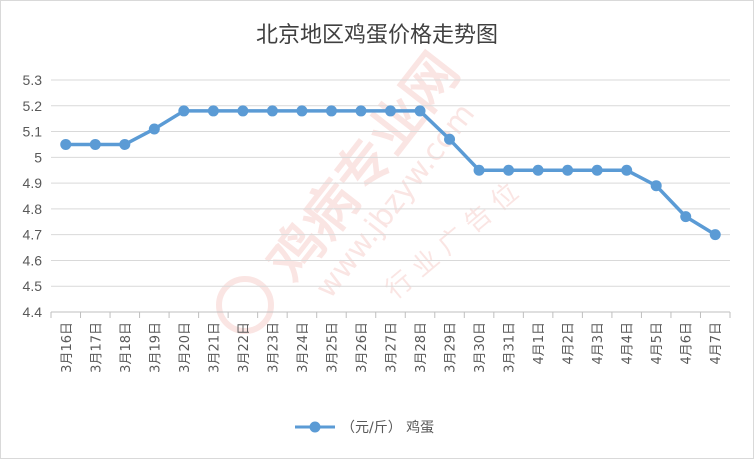 The width and height of the screenshot is (754, 459). What do you see at coordinates (214, 347) in the screenshot?
I see `x-tick-label: 3月21日` at bounding box center [214, 347].